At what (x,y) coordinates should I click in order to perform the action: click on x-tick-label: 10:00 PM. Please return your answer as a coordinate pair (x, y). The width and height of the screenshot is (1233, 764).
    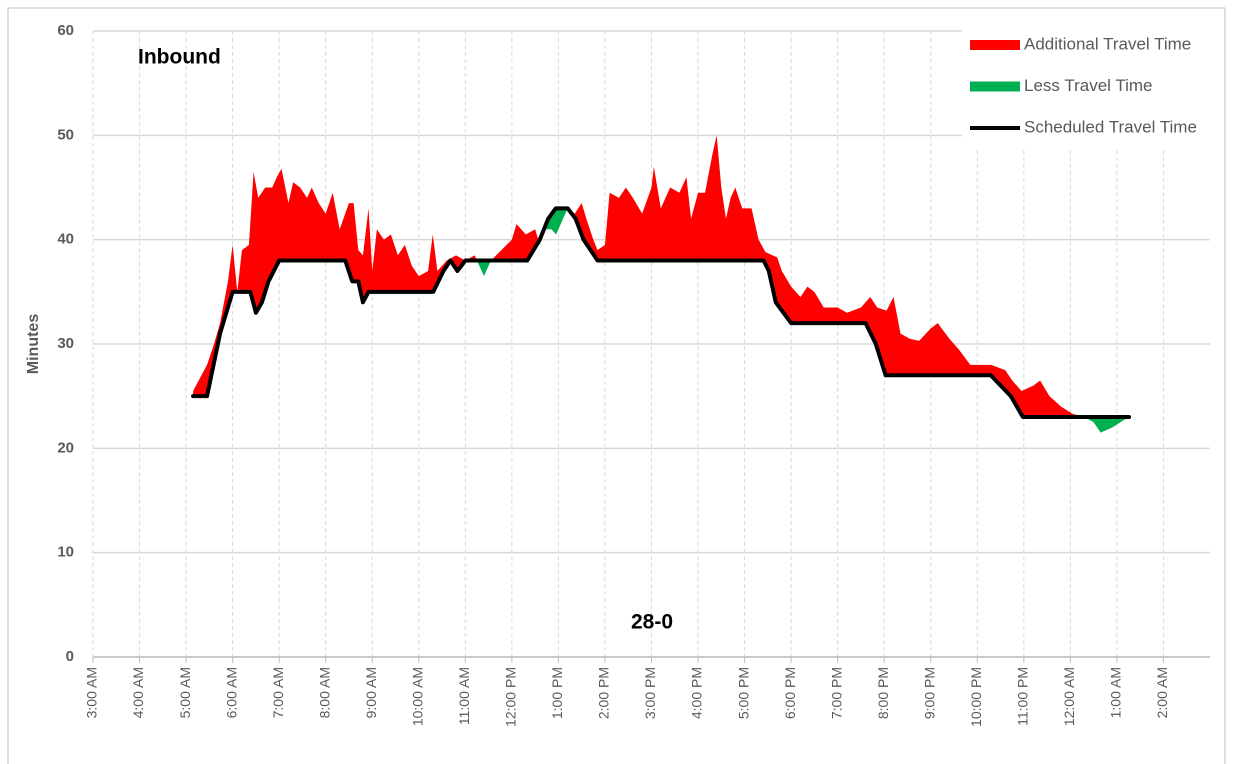
    Looking at the image, I should click on (976, 697).